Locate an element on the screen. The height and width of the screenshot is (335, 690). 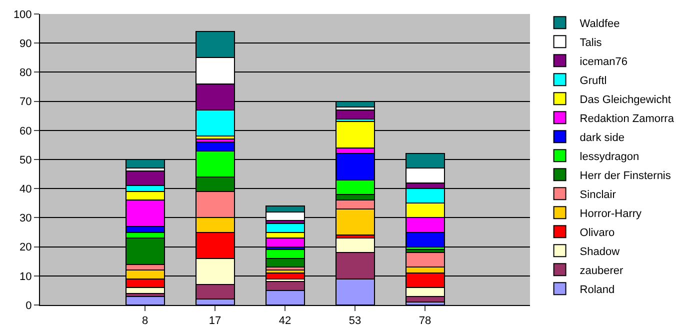
y-tick-label: 100 is located at coordinates (22, 14).